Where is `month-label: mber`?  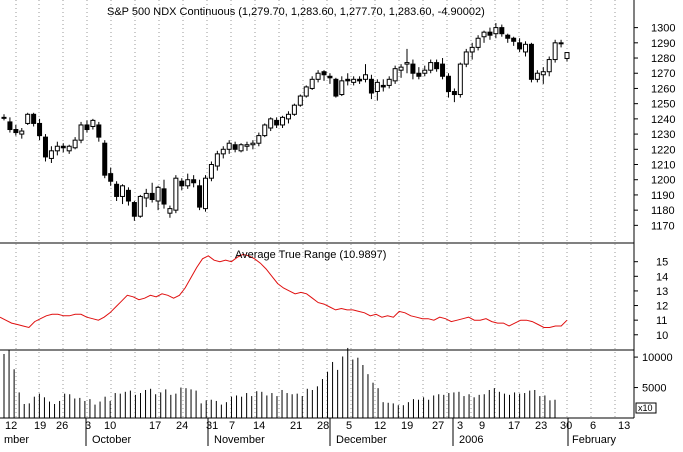
month-label: mber is located at coordinates (16, 440).